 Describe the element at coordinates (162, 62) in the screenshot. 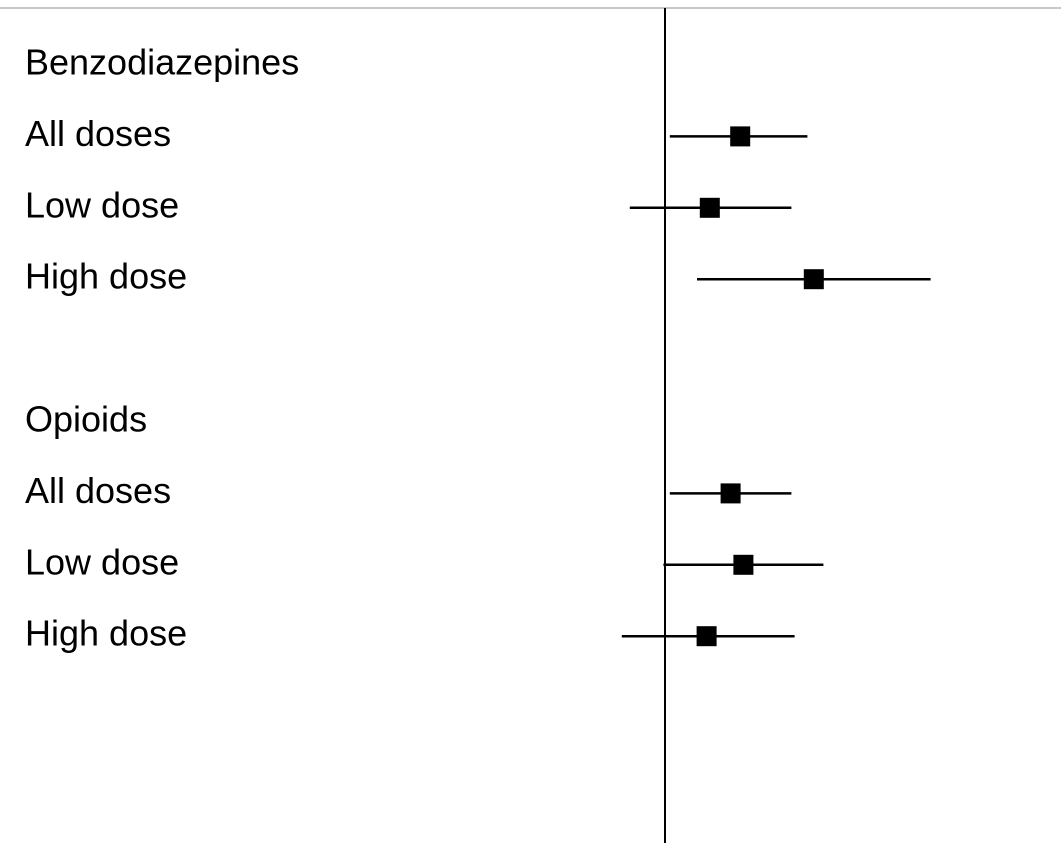

I see `row-label: Benzodiazepines` at that location.